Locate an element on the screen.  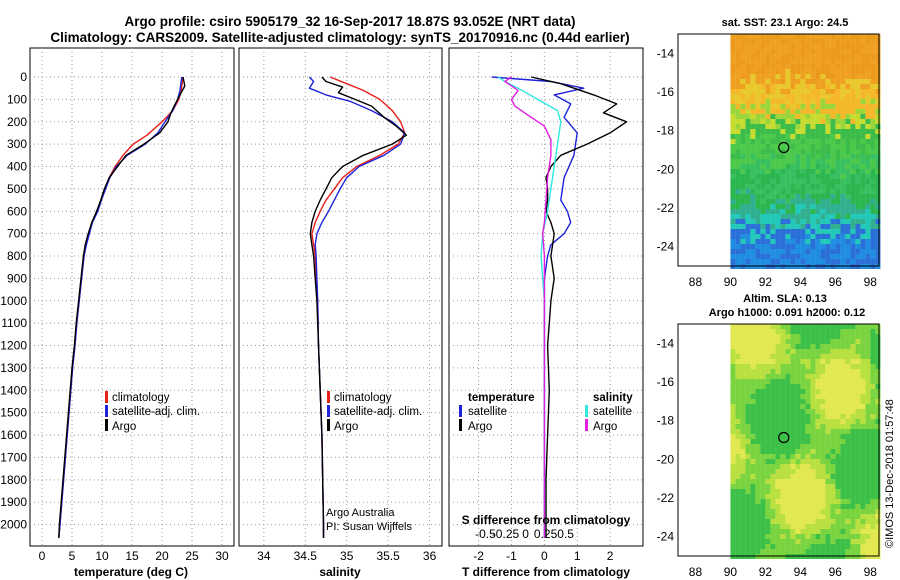
legend-swatch-climatology is located at coordinates (328, 397).